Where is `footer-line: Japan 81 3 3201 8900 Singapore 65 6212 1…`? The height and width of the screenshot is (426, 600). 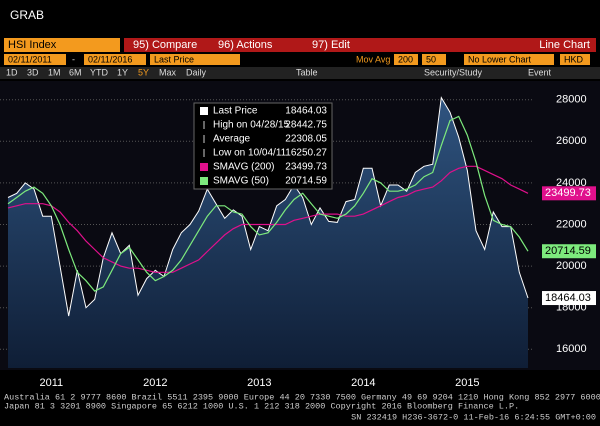 footer-line: Japan 81 3 3201 8900 Singapore 65 6212 1… is located at coordinates (261, 406).